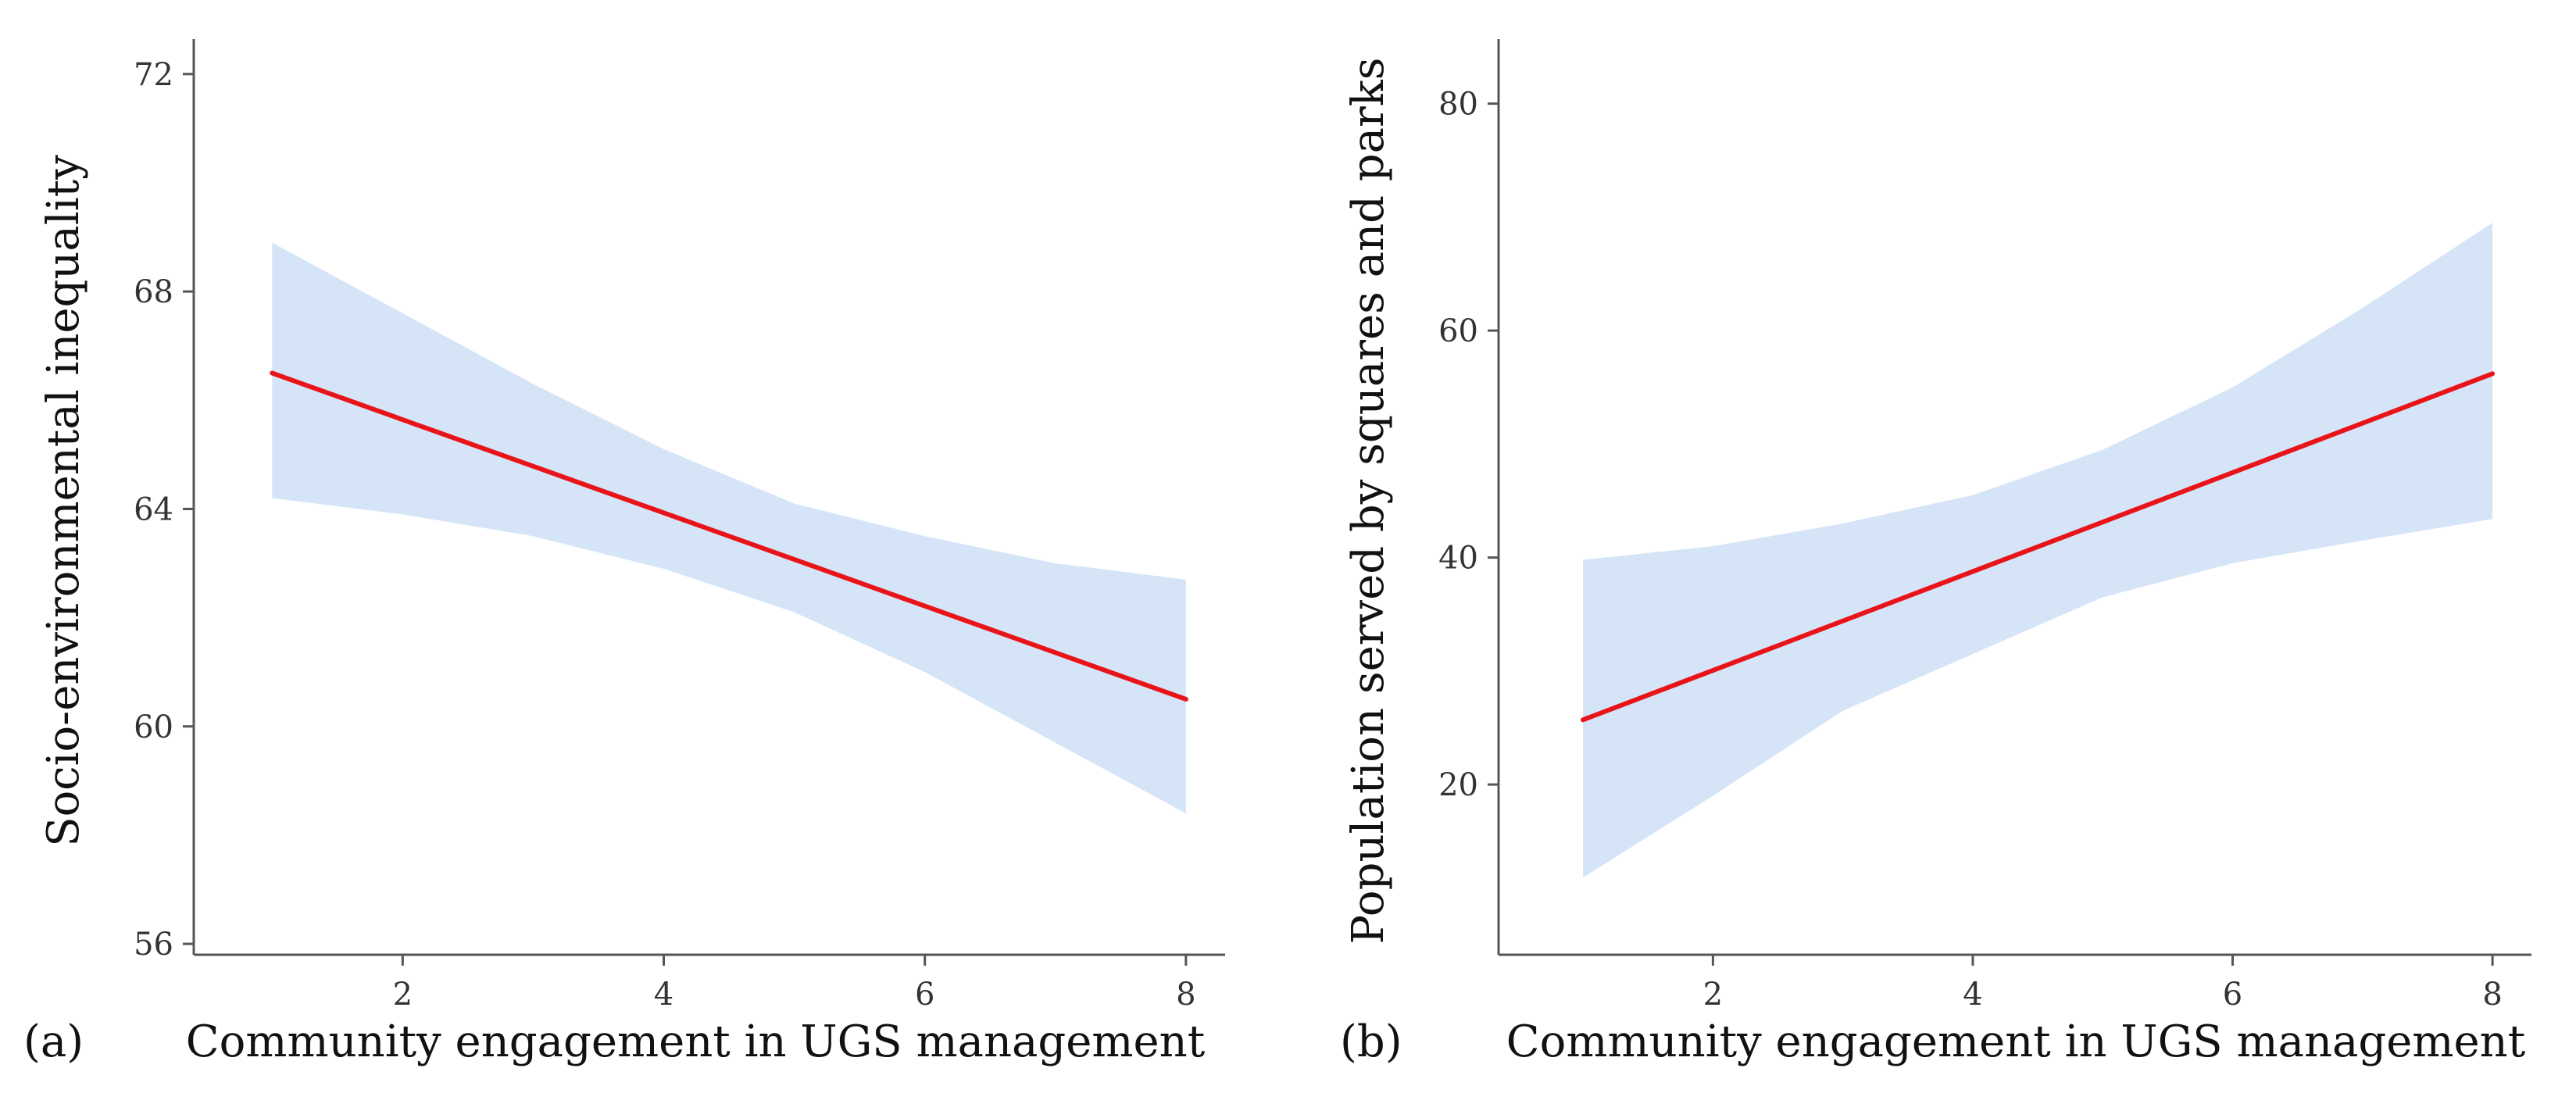 The height and width of the screenshot is (1111, 2576). What do you see at coordinates (1458, 785) in the screenshot?
I see `y-tick-label: 20` at bounding box center [1458, 785].